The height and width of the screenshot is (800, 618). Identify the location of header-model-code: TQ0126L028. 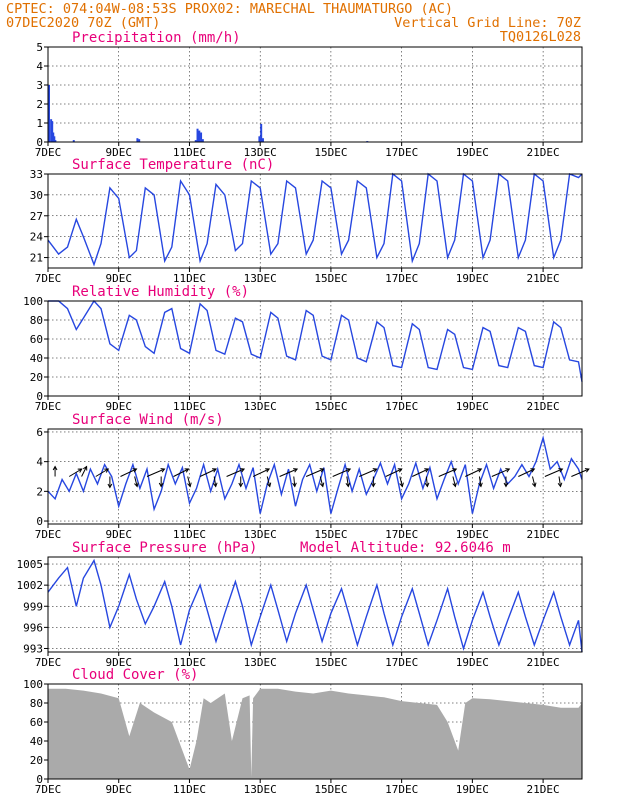
(540, 37).